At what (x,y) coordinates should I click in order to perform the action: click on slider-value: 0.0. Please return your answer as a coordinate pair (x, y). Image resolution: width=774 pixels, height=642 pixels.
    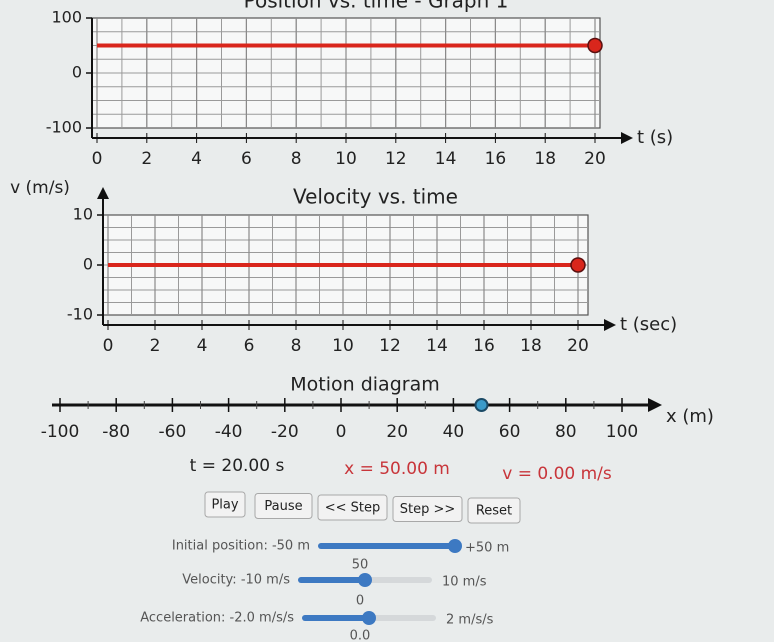
    Looking at the image, I should click on (360, 635).